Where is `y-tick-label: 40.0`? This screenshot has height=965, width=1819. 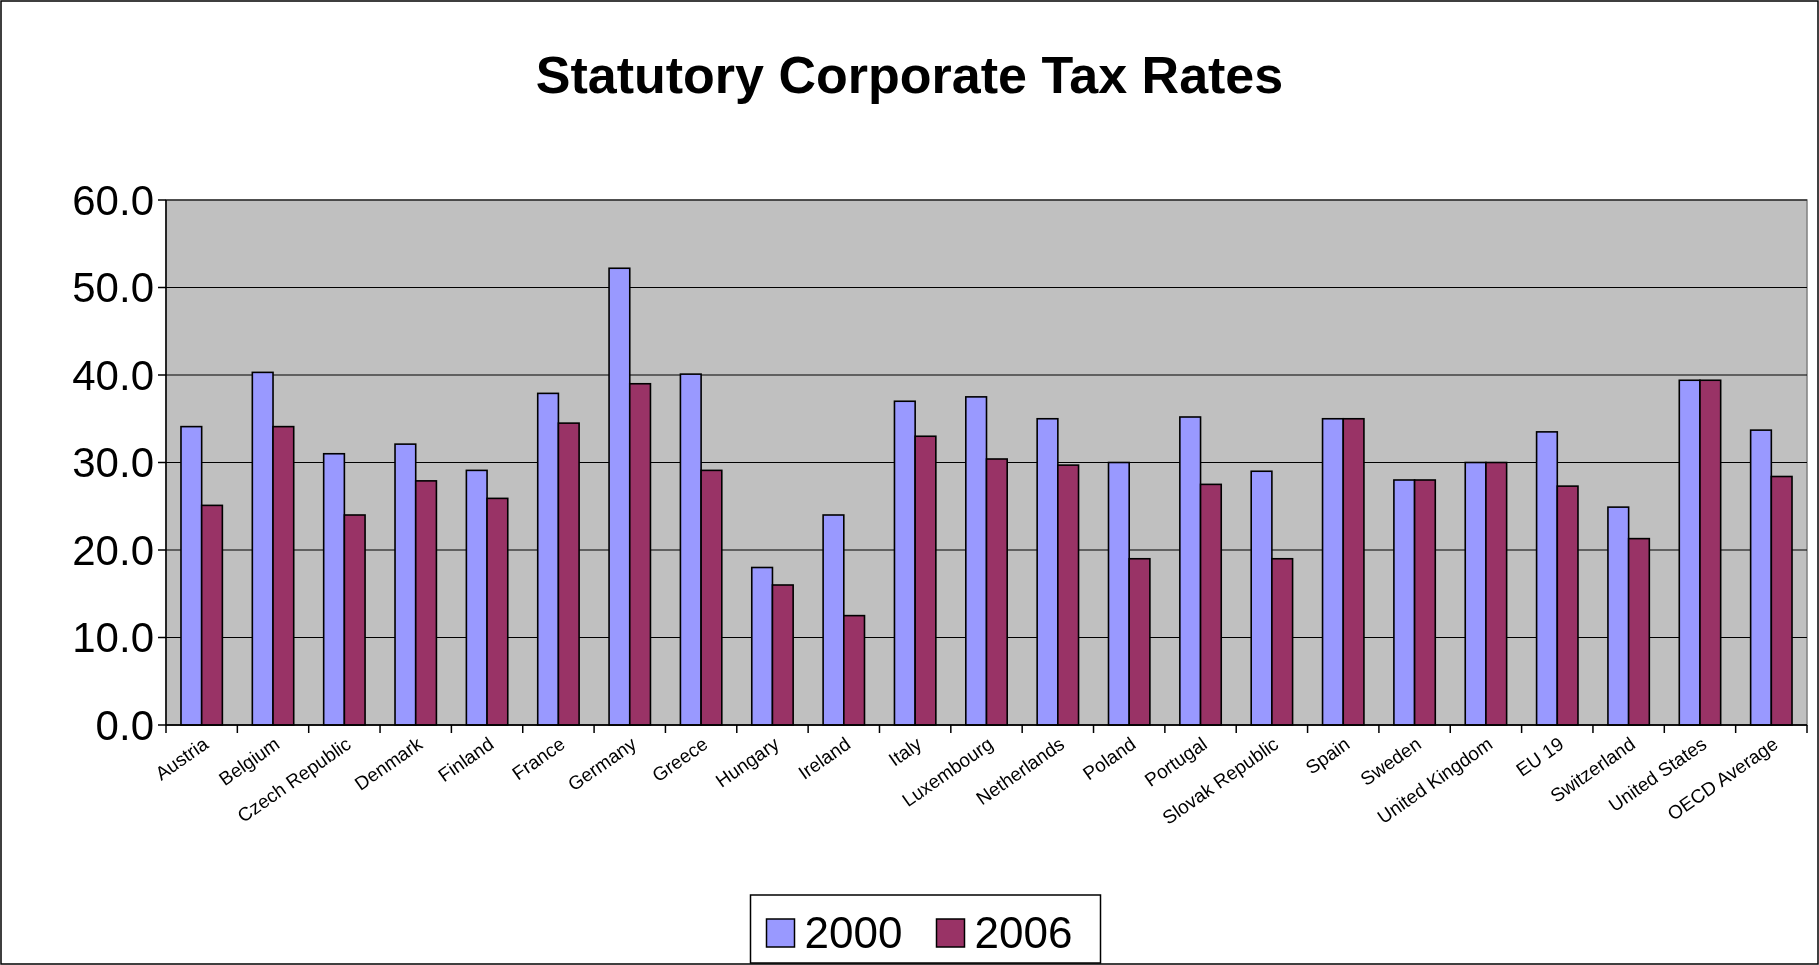 y-tick-label: 40.0 is located at coordinates (113, 375).